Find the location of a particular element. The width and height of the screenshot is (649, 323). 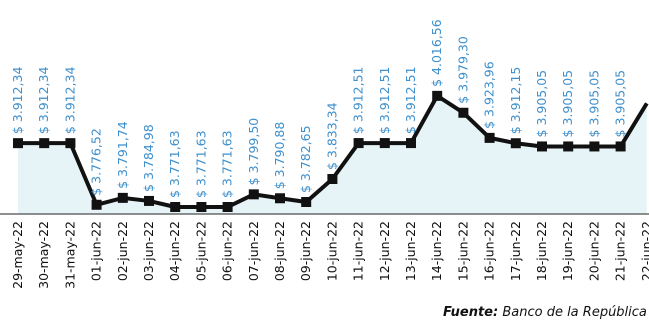

value-label-18-jun-22: $ 3.905,05 is located at coordinates (541, 104).